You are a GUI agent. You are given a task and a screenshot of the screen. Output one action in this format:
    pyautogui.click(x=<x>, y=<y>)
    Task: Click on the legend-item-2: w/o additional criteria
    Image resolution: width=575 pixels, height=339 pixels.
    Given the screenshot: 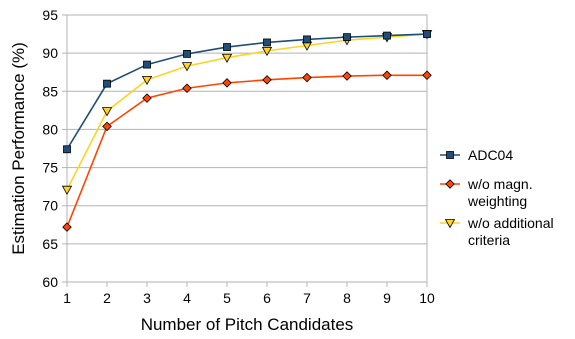 What is the action you would take?
    pyautogui.click(x=497, y=231)
    